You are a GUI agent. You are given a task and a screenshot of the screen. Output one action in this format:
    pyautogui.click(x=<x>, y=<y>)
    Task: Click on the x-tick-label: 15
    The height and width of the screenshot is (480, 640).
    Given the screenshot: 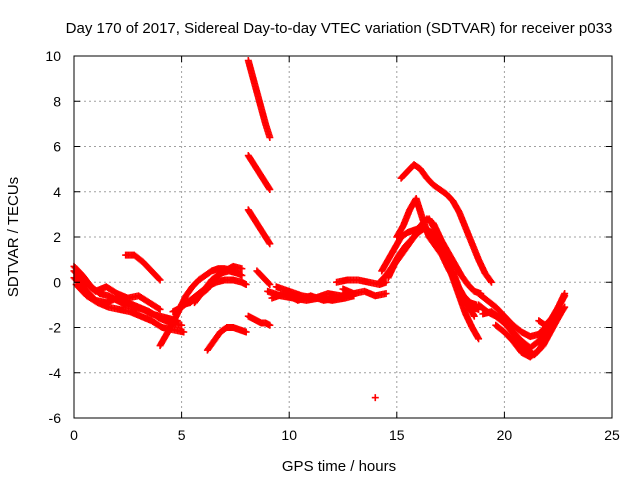 What is the action you would take?
    pyautogui.click(x=397, y=435)
    